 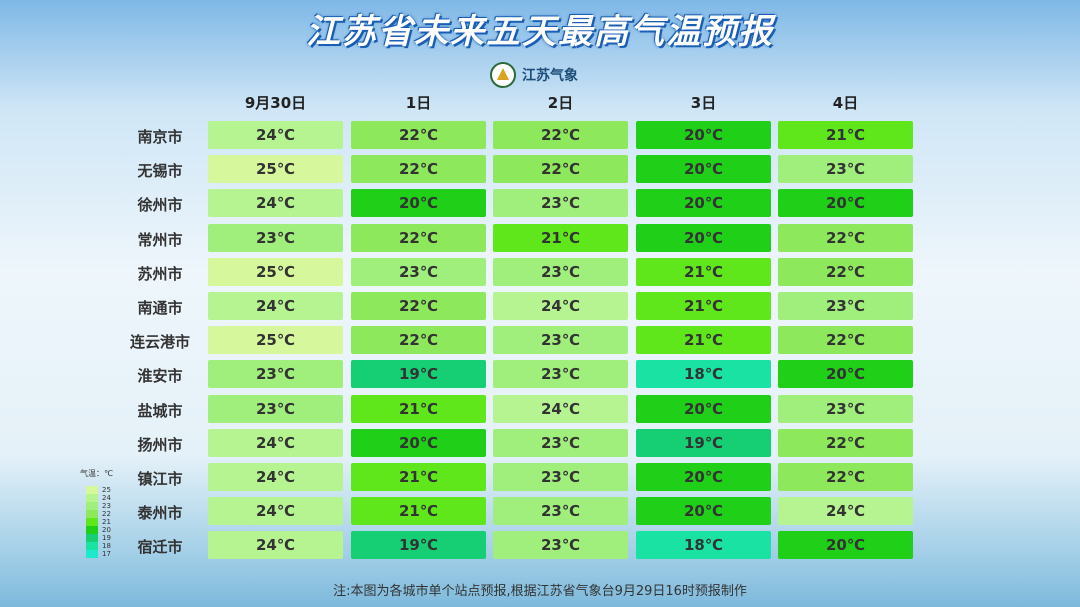 I want to click on column-header: 1日, so click(x=418, y=103).